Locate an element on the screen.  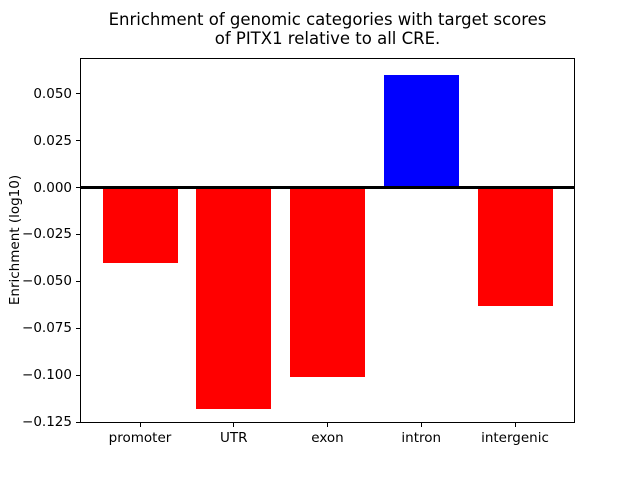
bar-intron is located at coordinates (421, 131).